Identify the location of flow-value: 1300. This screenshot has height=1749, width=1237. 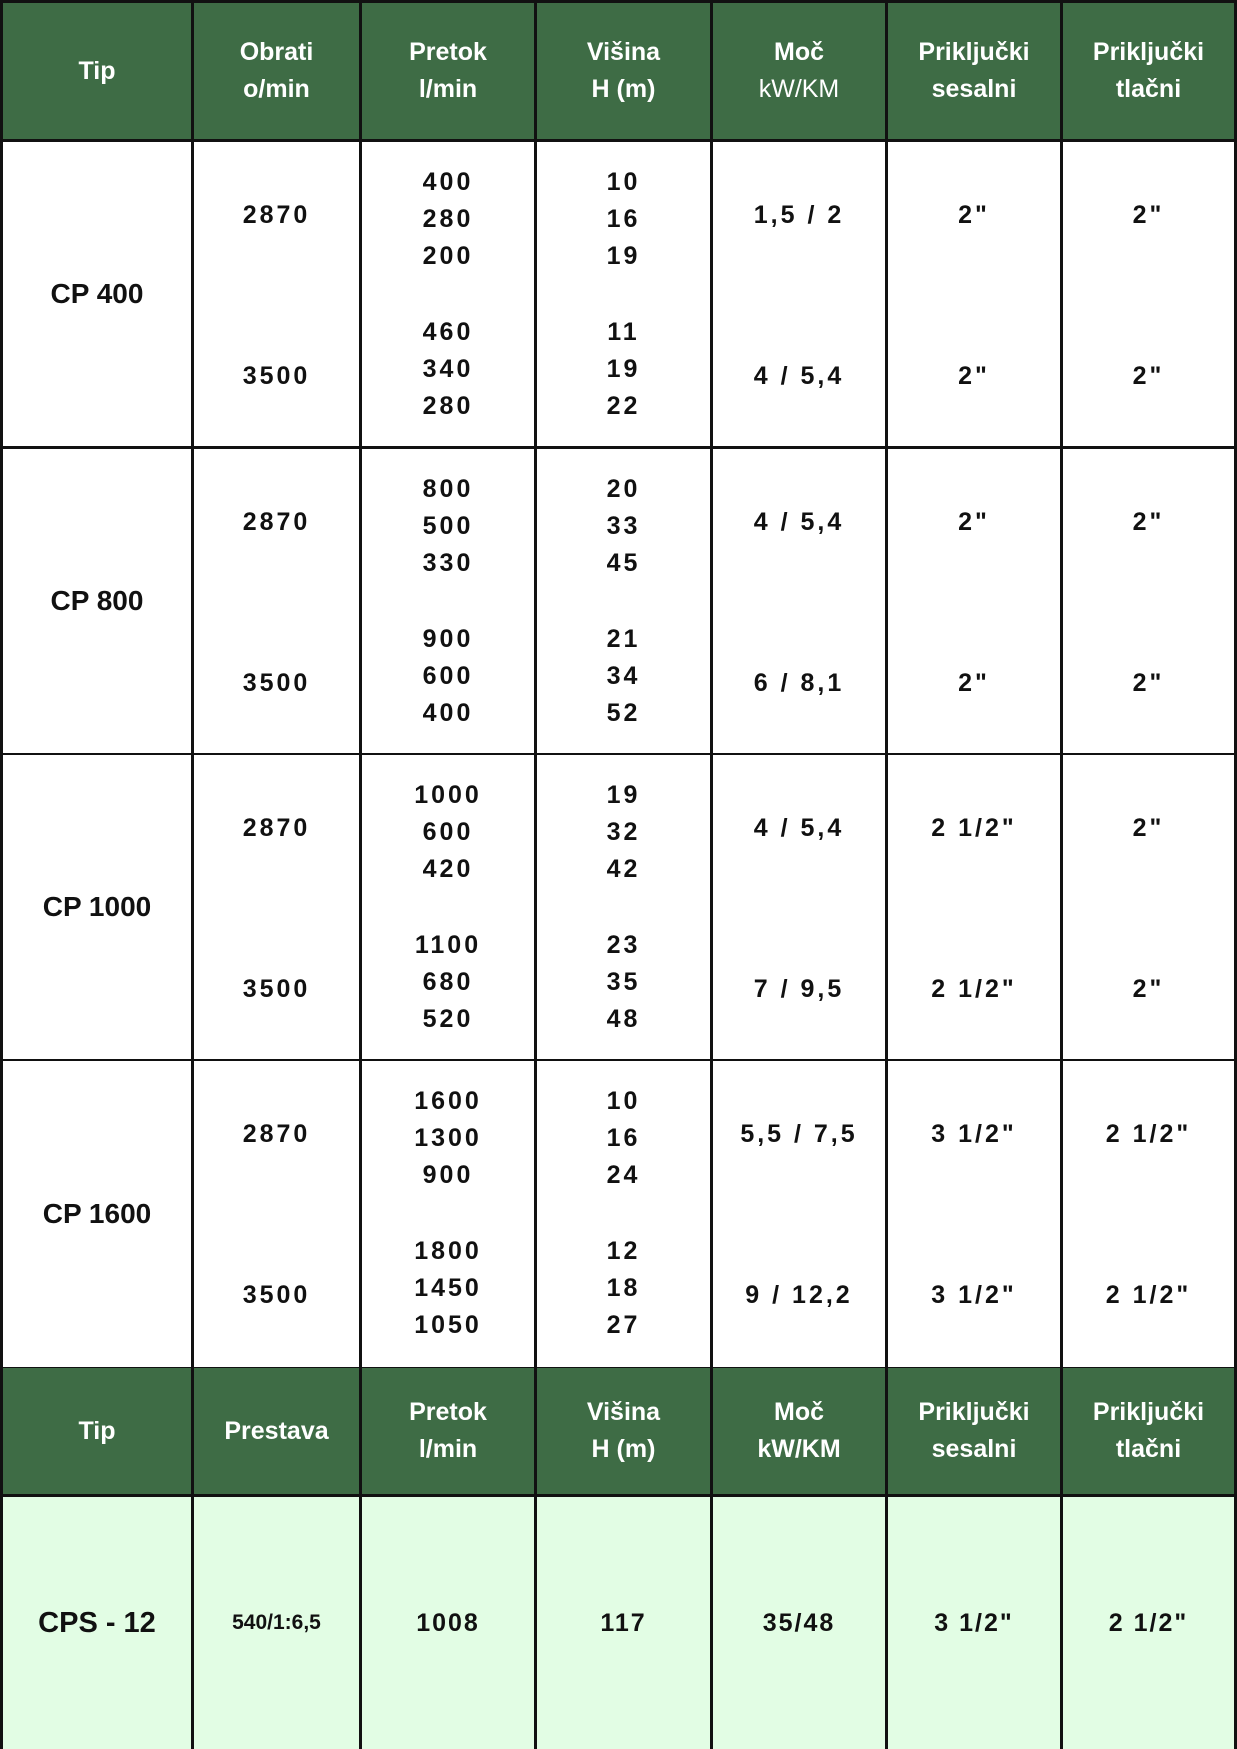
(448, 1138).